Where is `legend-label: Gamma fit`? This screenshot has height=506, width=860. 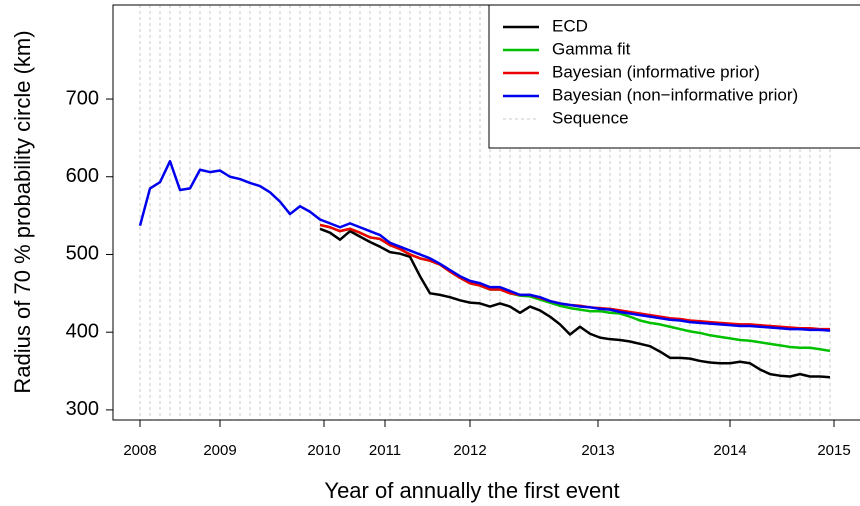
legend-label: Gamma fit is located at coordinates (591, 48).